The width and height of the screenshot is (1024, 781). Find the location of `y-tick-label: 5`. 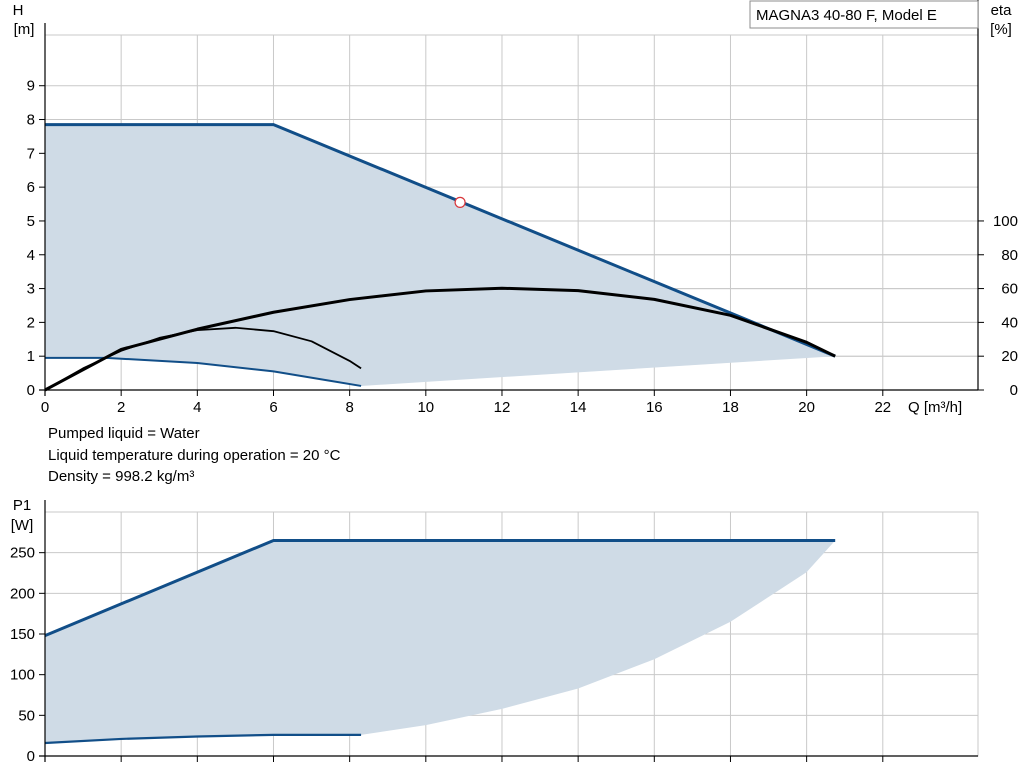

y-tick-label: 5 is located at coordinates (31, 221).